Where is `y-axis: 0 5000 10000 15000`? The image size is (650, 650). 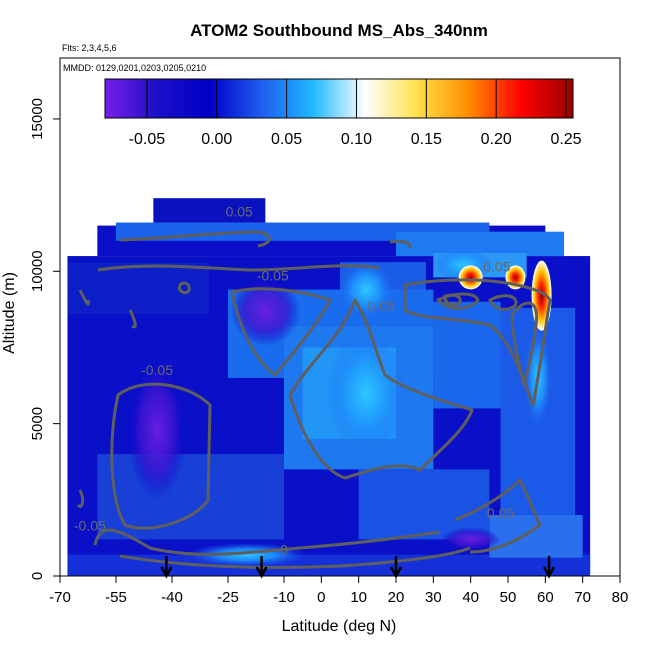 y-axis: 0 5000 10000 15000 is located at coordinates (44, 339).